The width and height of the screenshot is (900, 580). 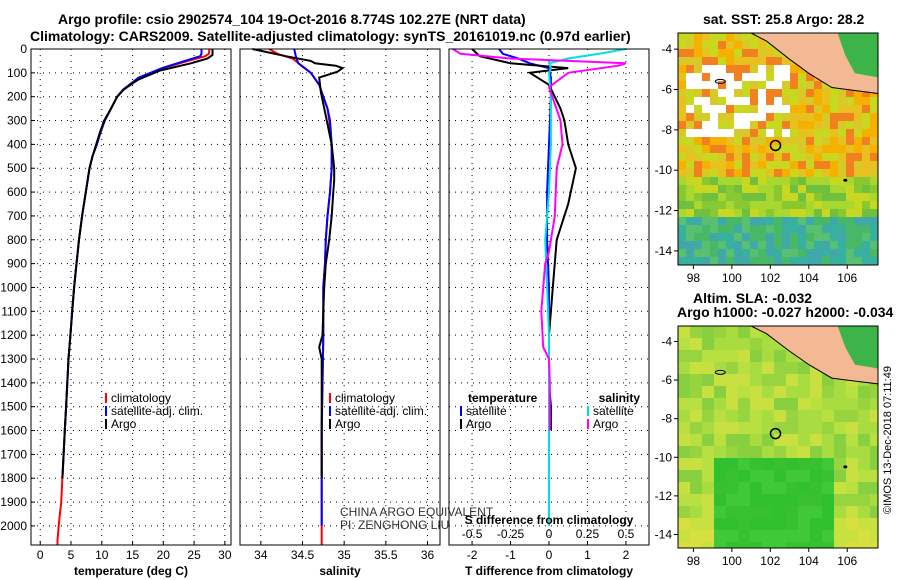 I want to click on sst_map-xtick-label: 98, so click(x=694, y=278).